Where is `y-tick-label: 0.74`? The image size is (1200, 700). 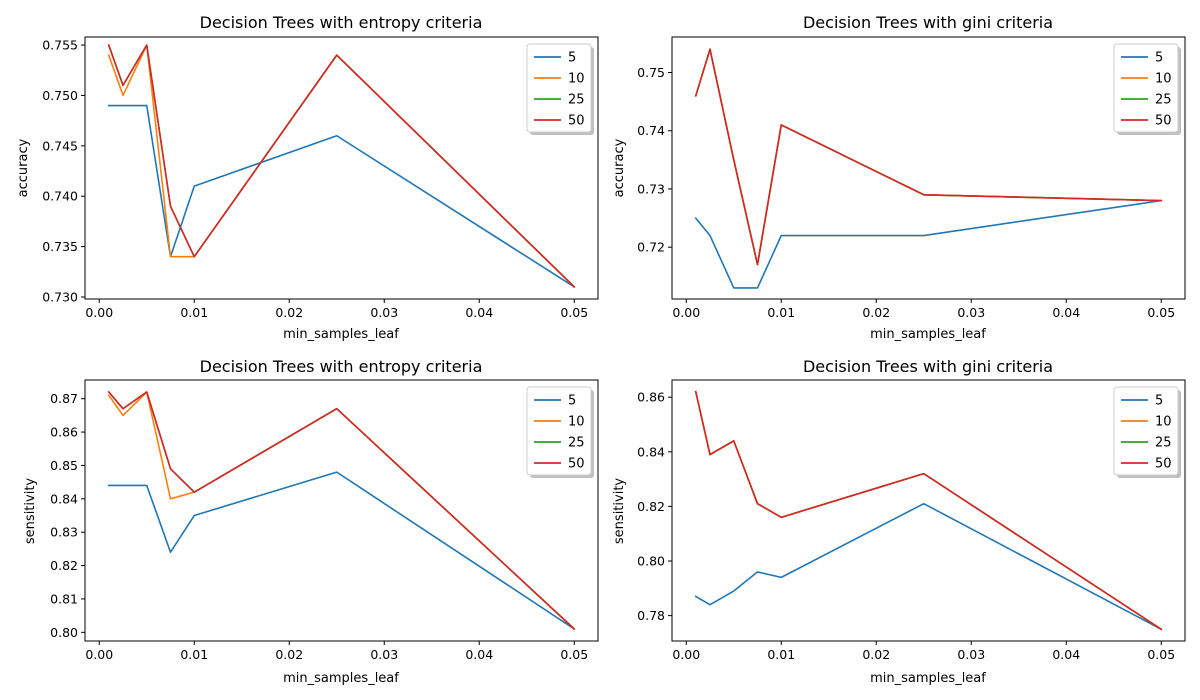 y-tick-label: 0.74 is located at coordinates (651, 130).